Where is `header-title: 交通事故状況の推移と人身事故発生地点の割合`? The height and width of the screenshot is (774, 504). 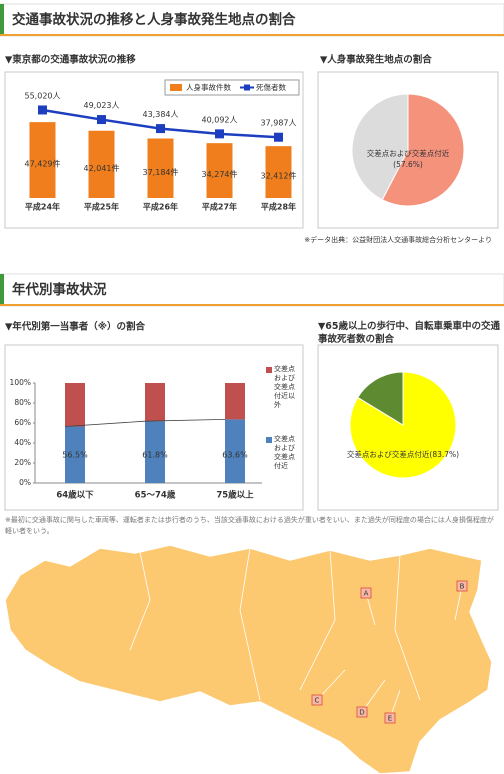 header-title: 交通事故状況の推移と人身事故発生地点の割合 is located at coordinates (154, 19).